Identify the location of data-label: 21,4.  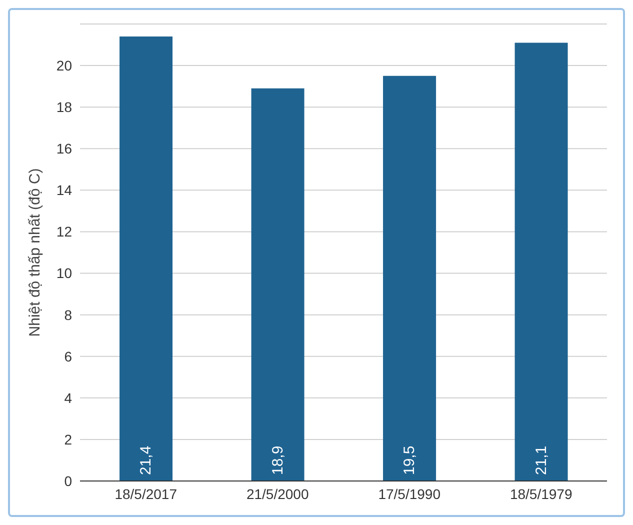
(146, 460).